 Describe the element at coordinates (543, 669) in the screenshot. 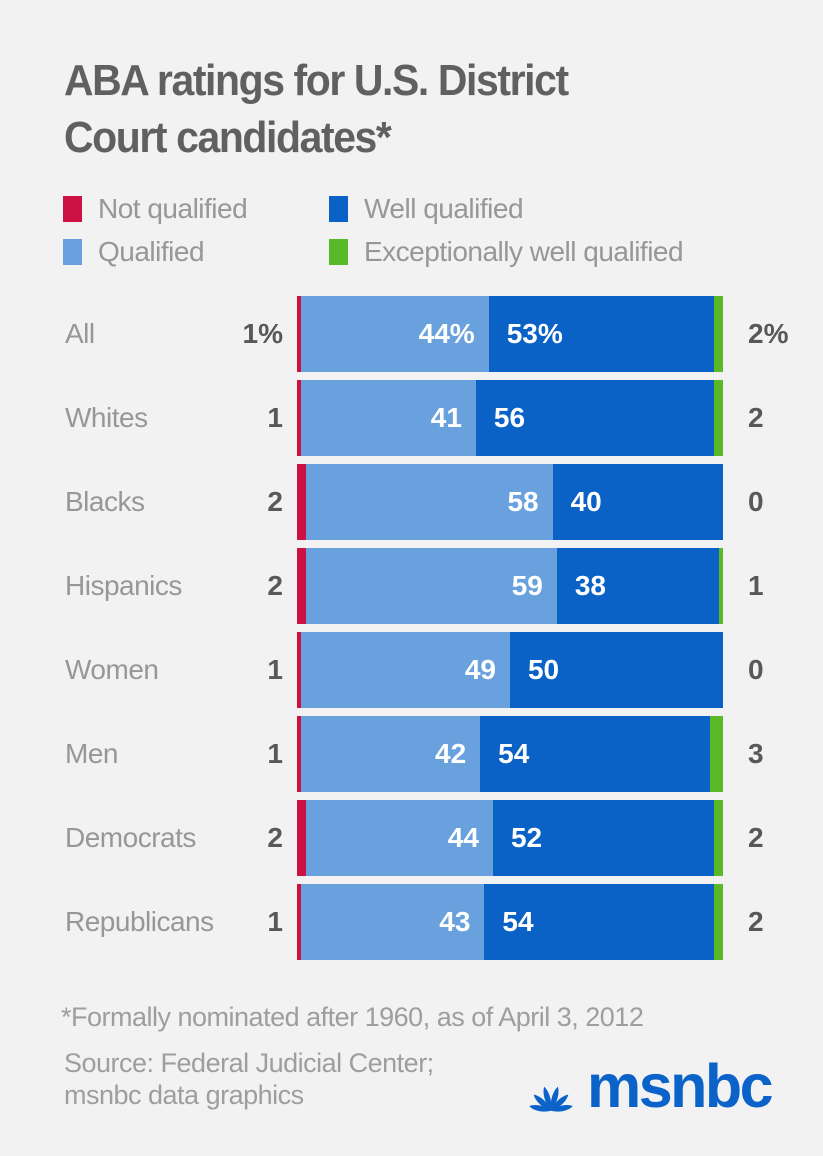

I see `well-qualified-value: 50` at that location.